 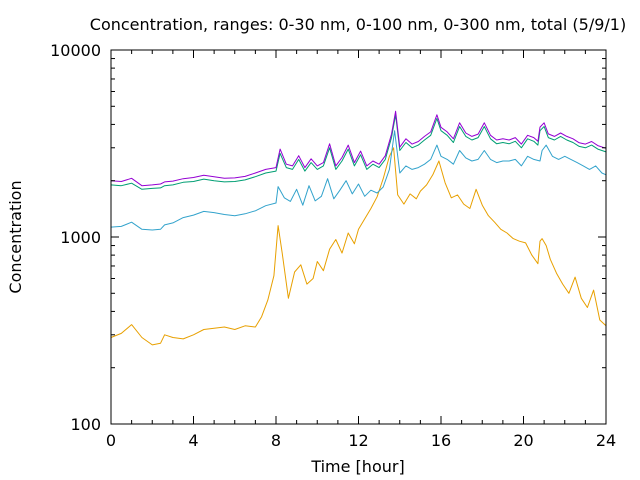 What do you see at coordinates (75, 50) in the screenshot?
I see `y-tick-label: 10000` at bounding box center [75, 50].